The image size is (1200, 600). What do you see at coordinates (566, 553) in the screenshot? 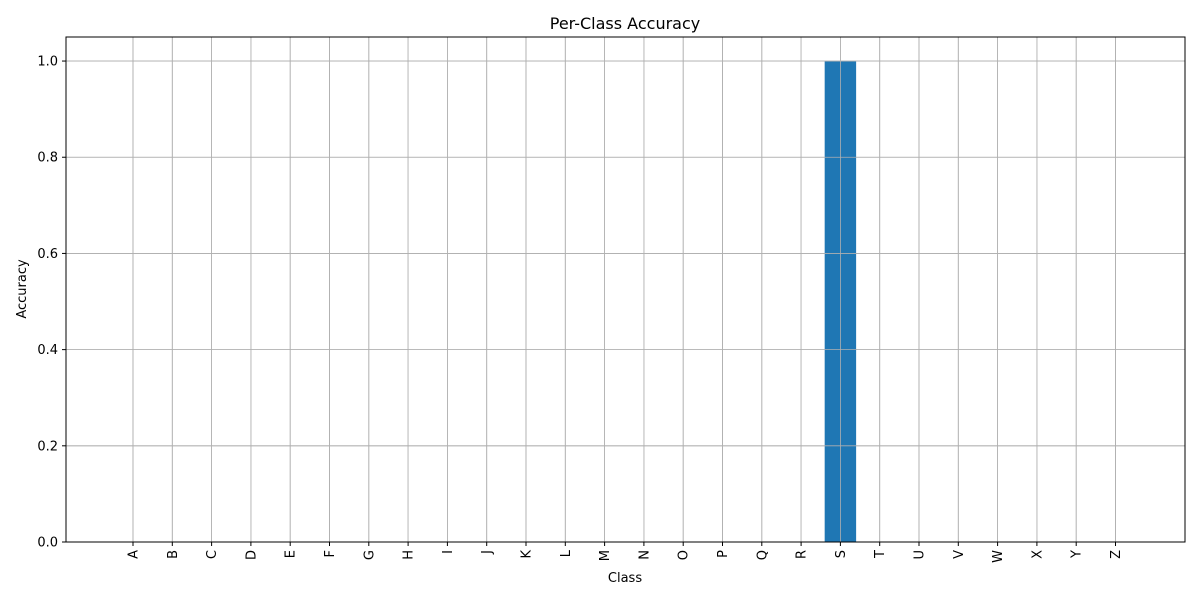
I see `x-tick-label-l: L` at bounding box center [566, 553].